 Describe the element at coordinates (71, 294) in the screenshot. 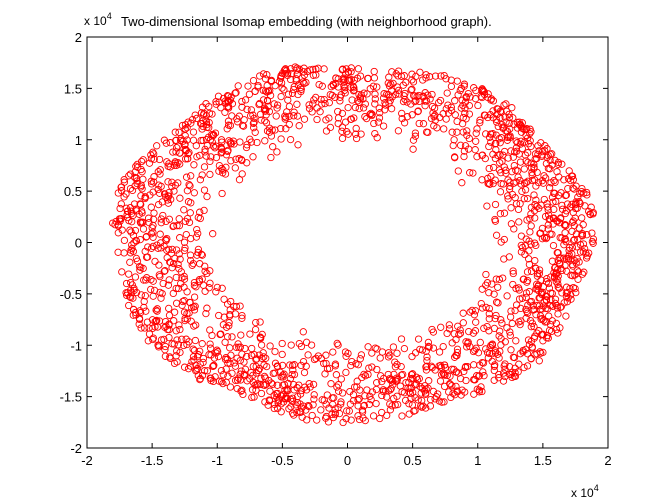

I see `y-tick-label: -0.5` at that location.